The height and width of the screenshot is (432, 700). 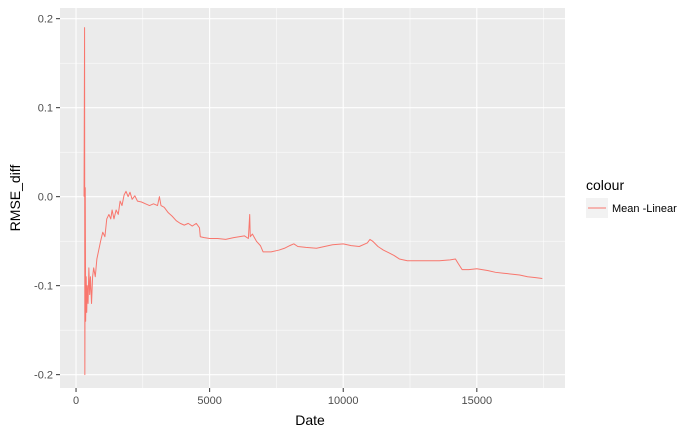 What do you see at coordinates (605, 185) in the screenshot?
I see `legend-title: colour` at bounding box center [605, 185].